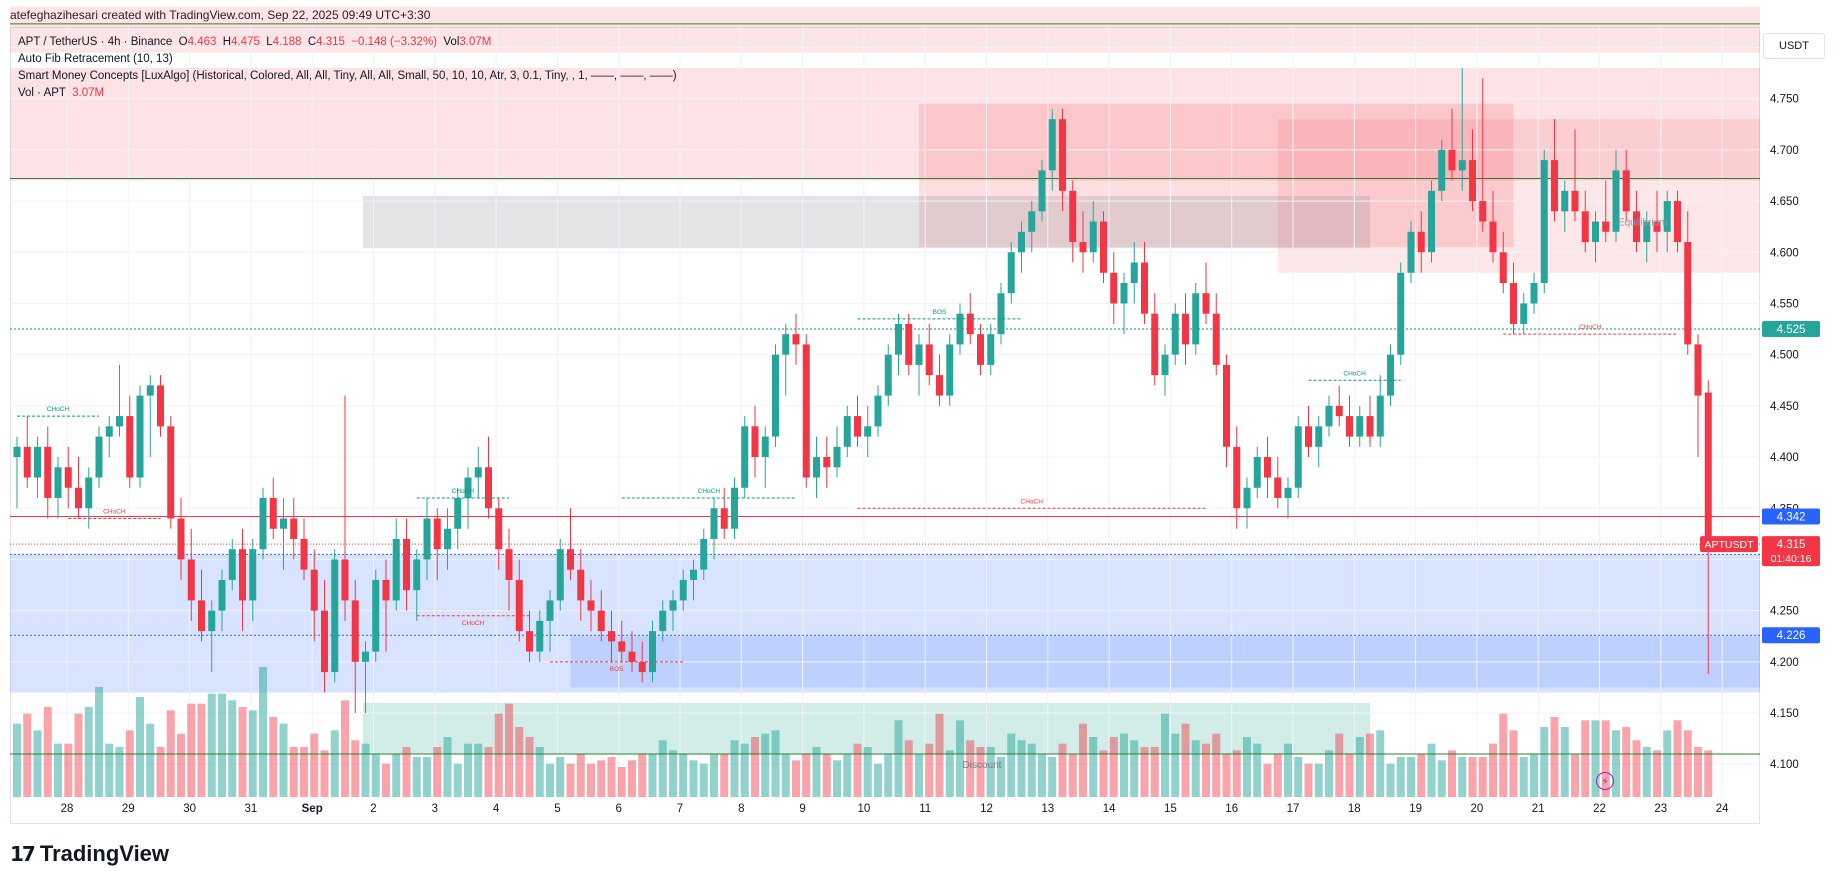 This screenshot has height=883, width=1835. I want to click on x-tick-label: 31, so click(251, 809).